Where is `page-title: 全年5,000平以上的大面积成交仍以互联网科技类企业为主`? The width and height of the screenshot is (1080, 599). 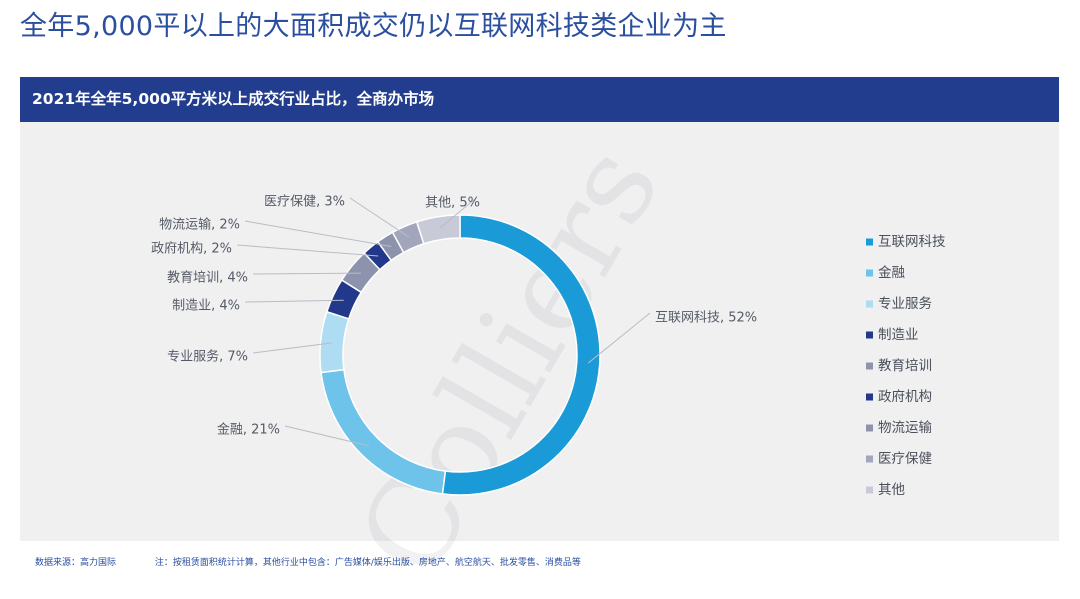 page-title: 全年5,000平以上的大面积成交仍以互联网科技类企业为主 is located at coordinates (373, 26).